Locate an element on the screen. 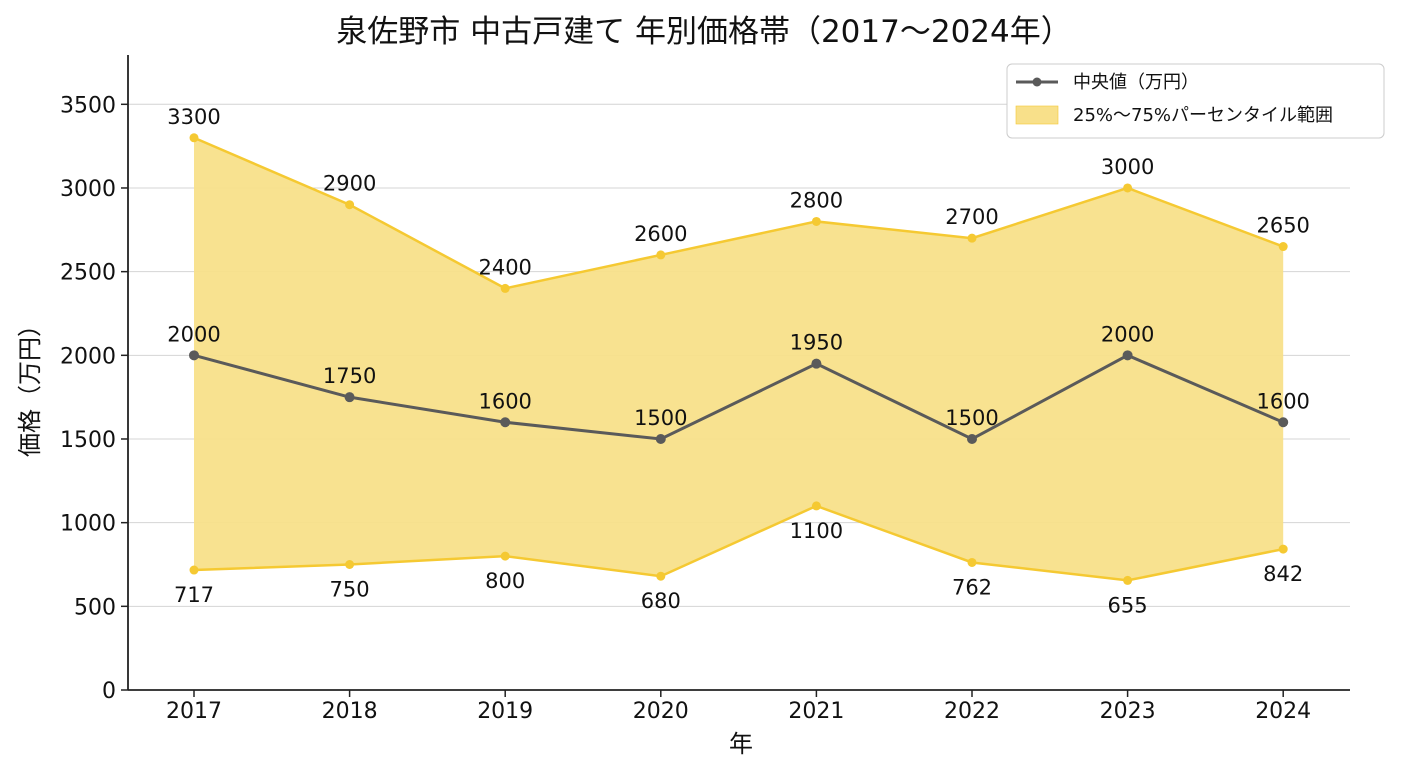 The height and width of the screenshot is (768, 1408). legend-box is located at coordinates (1195, 101).